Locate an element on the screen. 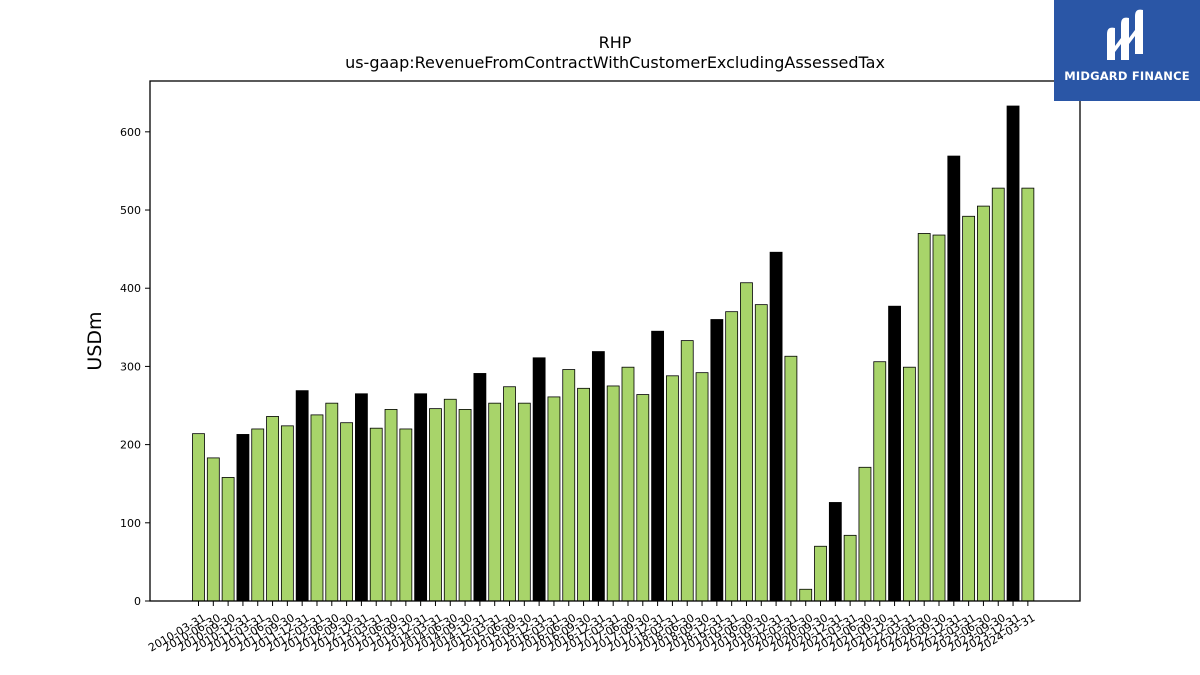 The width and height of the screenshot is (1200, 675). y-tick-label: 0 is located at coordinates (137, 601).